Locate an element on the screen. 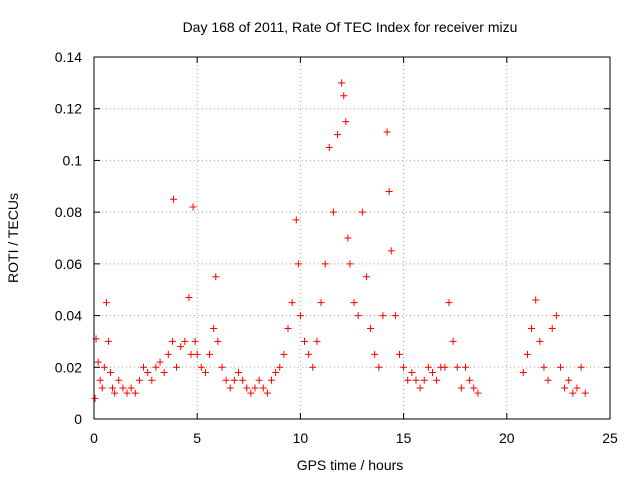 Image resolution: width=640 pixels, height=480 pixels. x-tick-label: 10 is located at coordinates (301, 438).